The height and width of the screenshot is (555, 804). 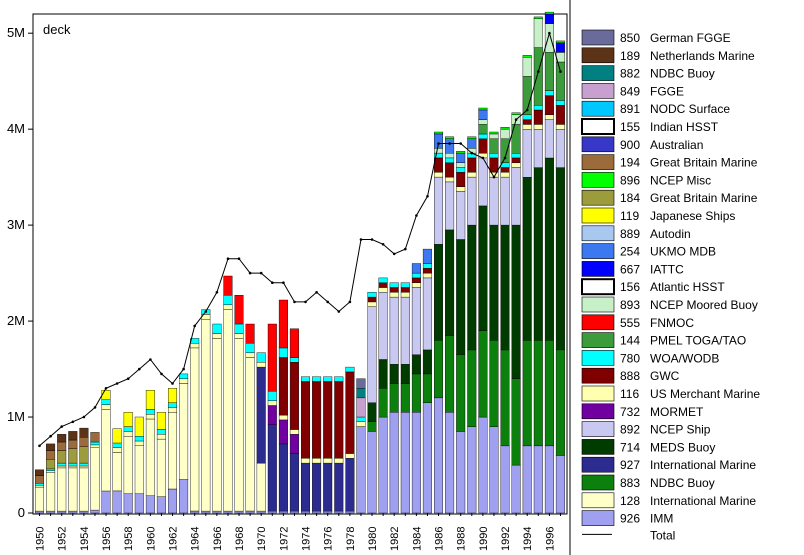 I want to click on legend-label-714: MEDS Buoy, so click(x=682, y=447).